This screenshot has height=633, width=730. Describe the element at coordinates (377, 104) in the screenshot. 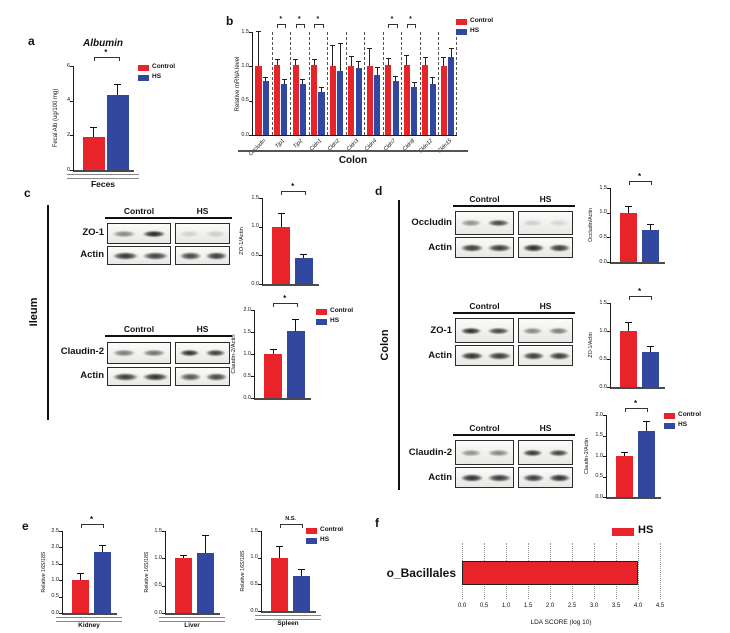

I see `bar-hs-cldn4` at that location.